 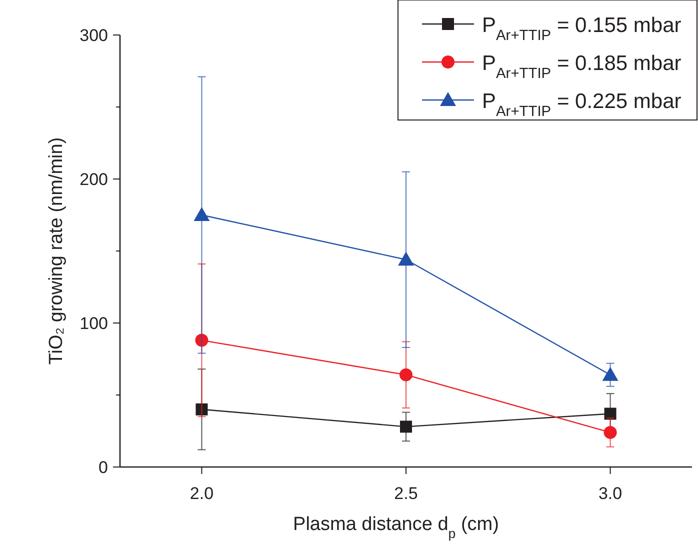 What do you see at coordinates (396, 527) in the screenshot?
I see `x-axis-title: Plasma distance d$_{p}$ (cm)` at bounding box center [396, 527].